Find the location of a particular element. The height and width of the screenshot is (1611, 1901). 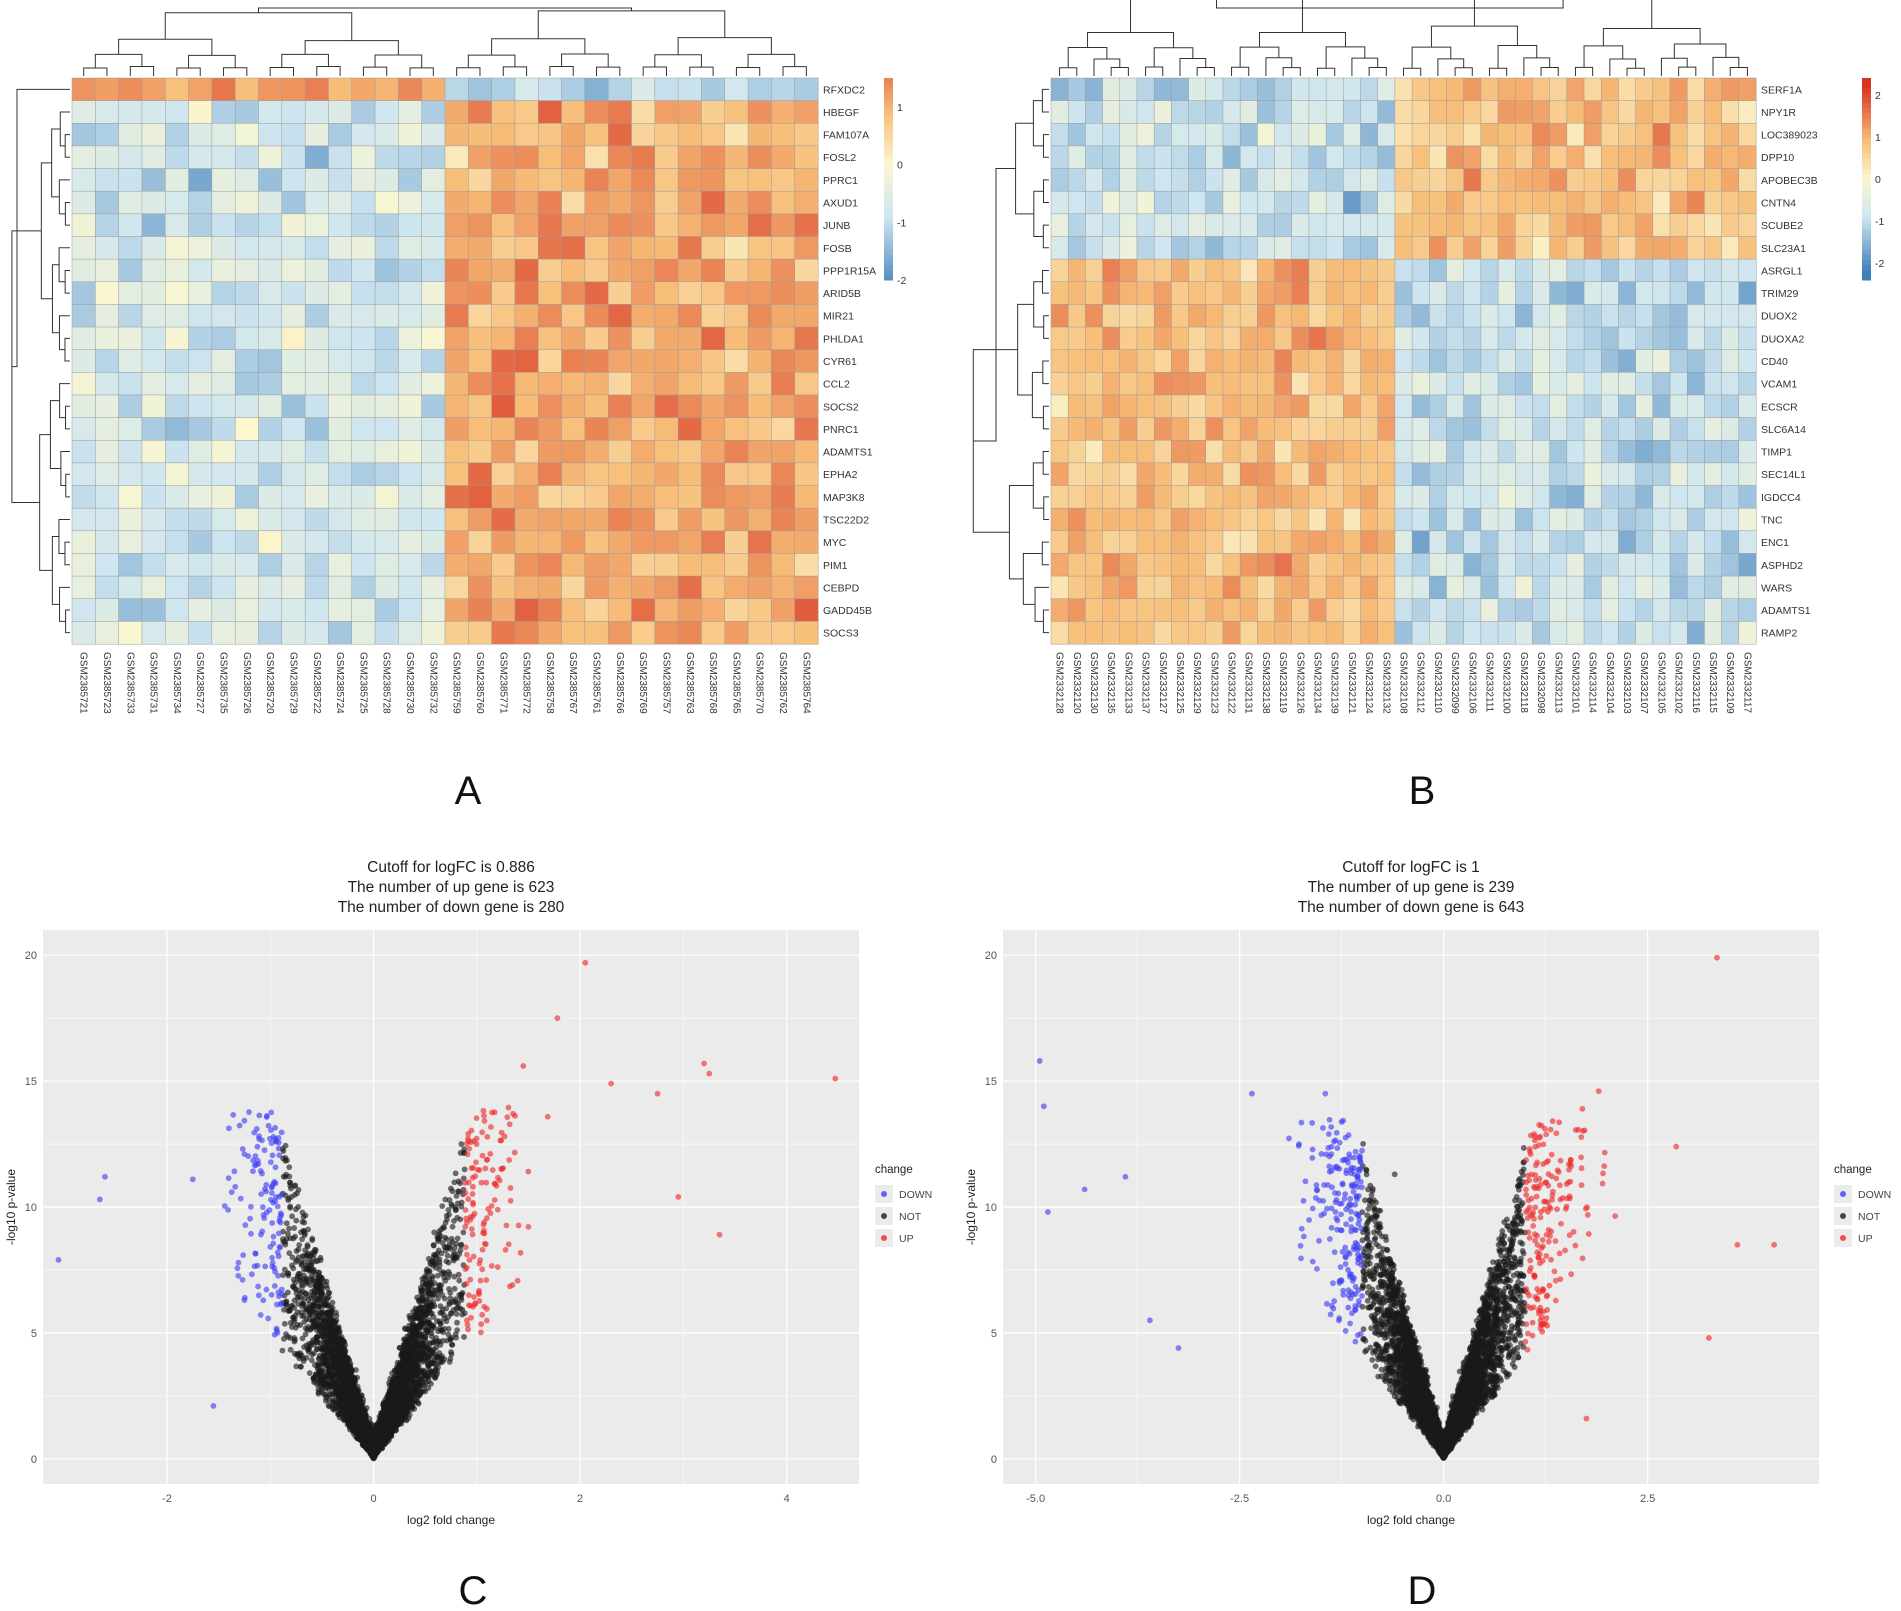

row-label: CD40 is located at coordinates (1774, 362).